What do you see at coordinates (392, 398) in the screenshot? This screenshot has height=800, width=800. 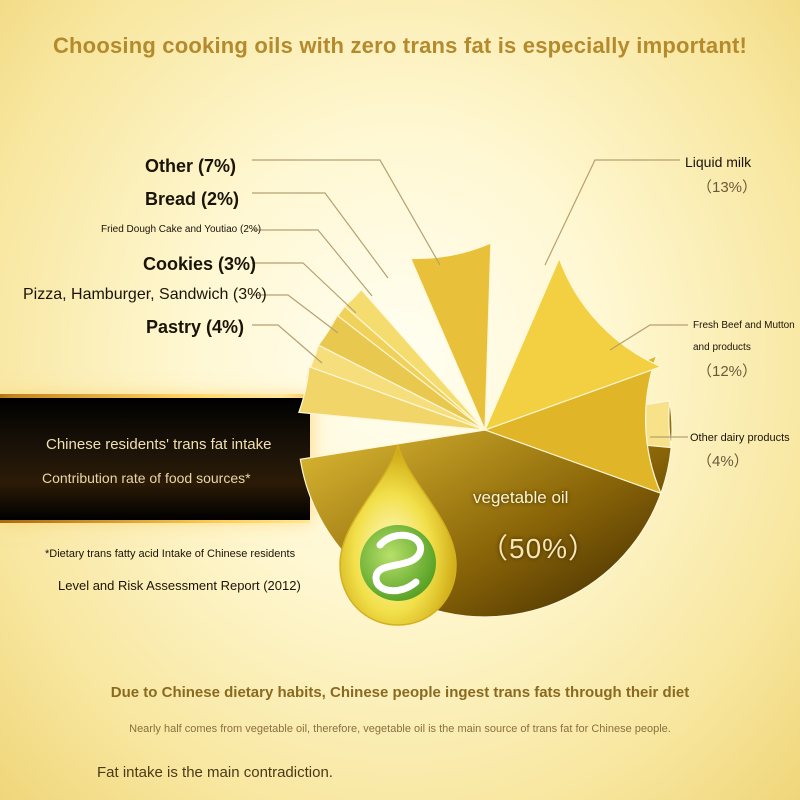 I see `pie-slice-pastry` at bounding box center [392, 398].